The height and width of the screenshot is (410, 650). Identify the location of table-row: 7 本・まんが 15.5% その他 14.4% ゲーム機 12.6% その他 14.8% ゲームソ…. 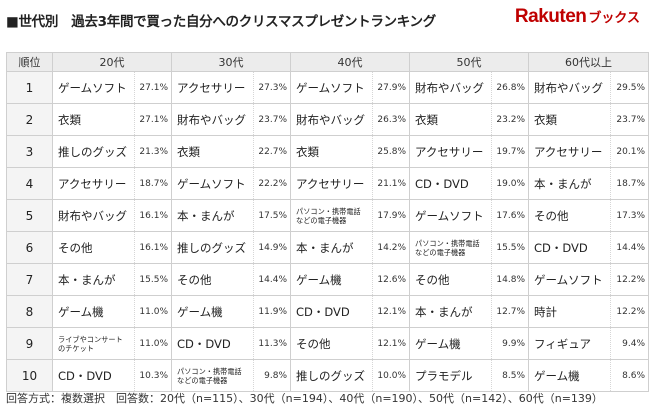
(327, 279).